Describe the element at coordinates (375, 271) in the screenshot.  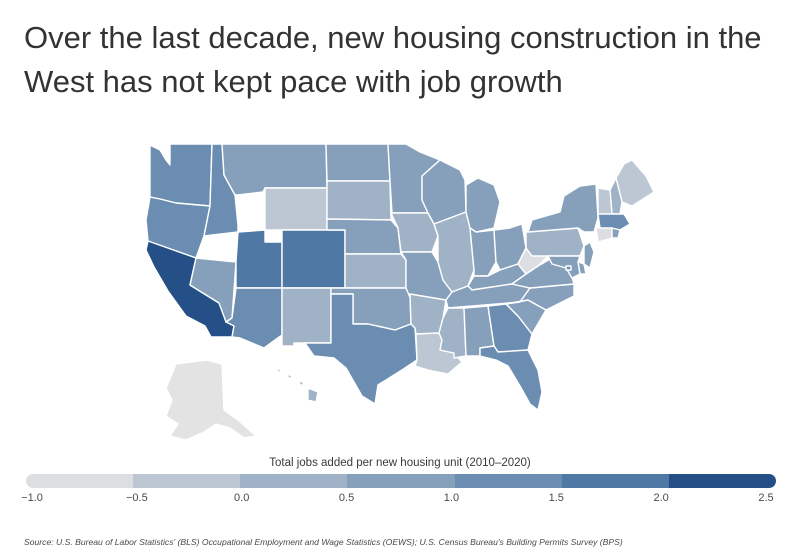
I see `state-ks` at that location.